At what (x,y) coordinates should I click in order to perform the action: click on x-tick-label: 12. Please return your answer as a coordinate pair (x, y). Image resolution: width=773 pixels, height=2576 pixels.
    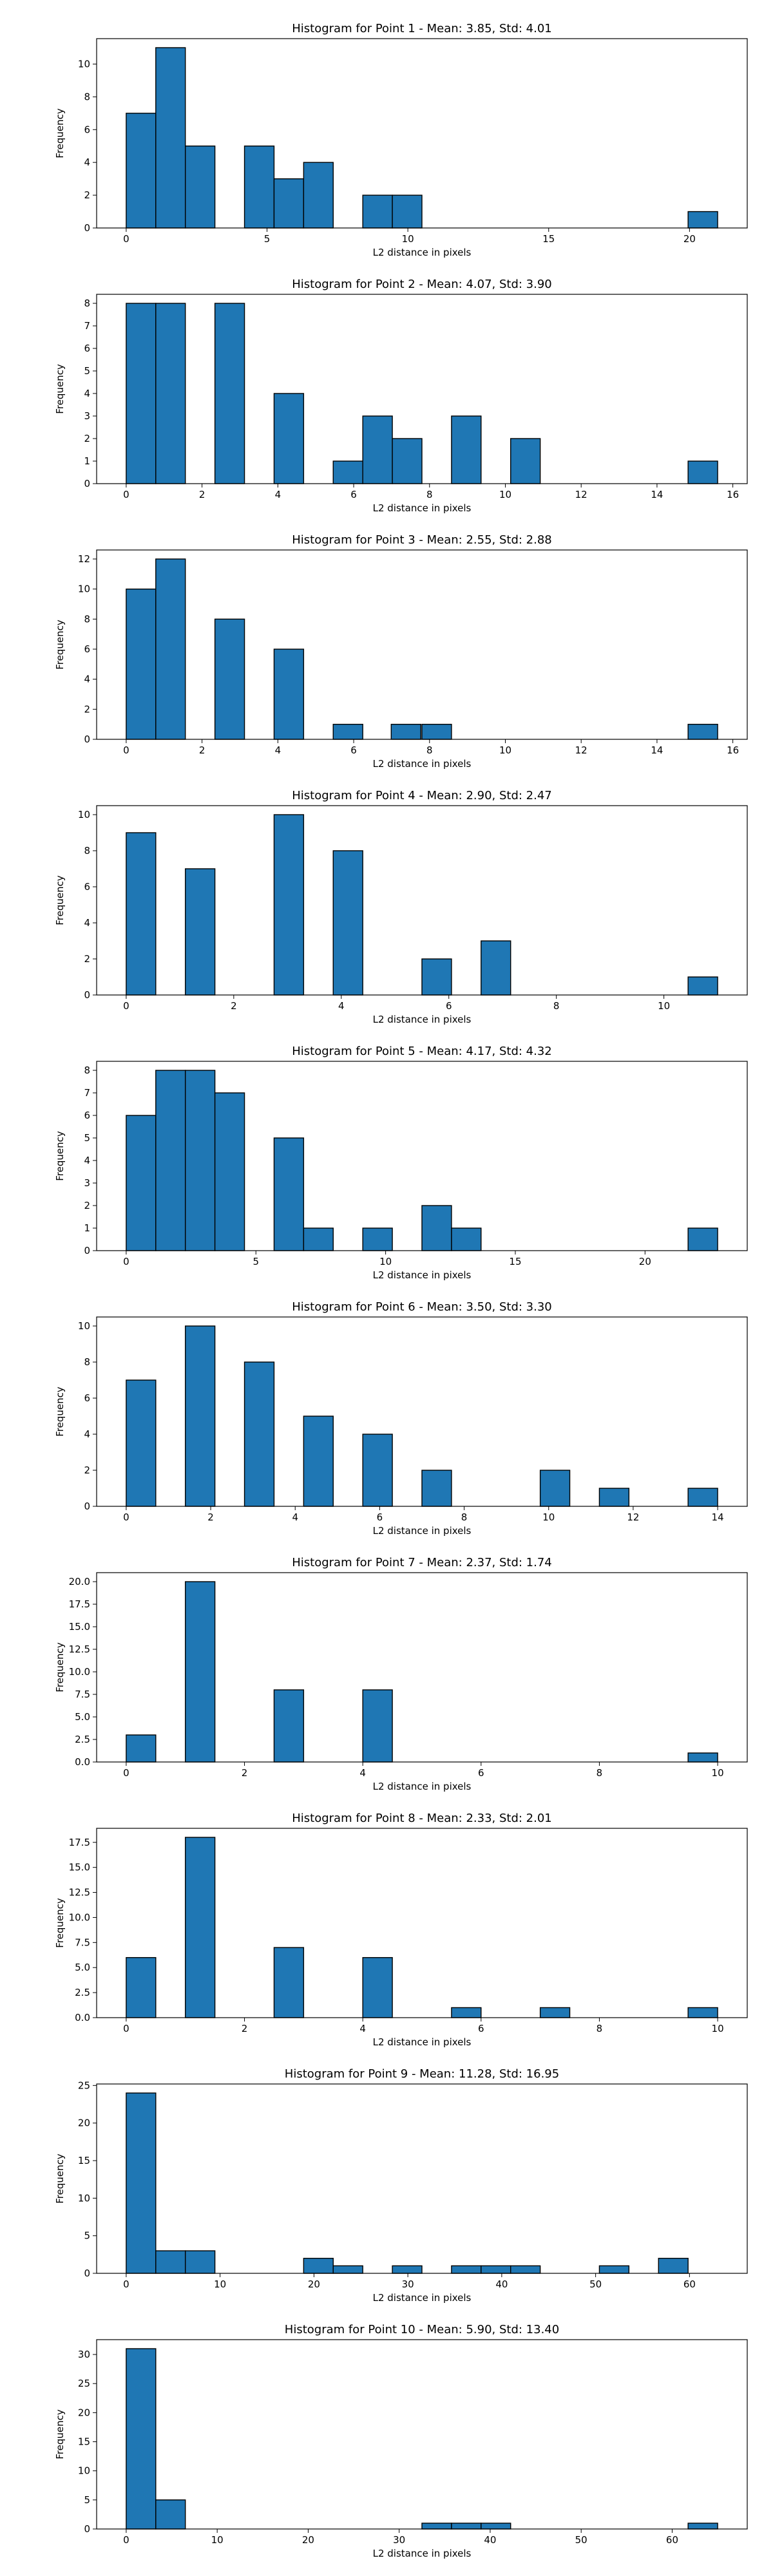
    Looking at the image, I should click on (581, 495).